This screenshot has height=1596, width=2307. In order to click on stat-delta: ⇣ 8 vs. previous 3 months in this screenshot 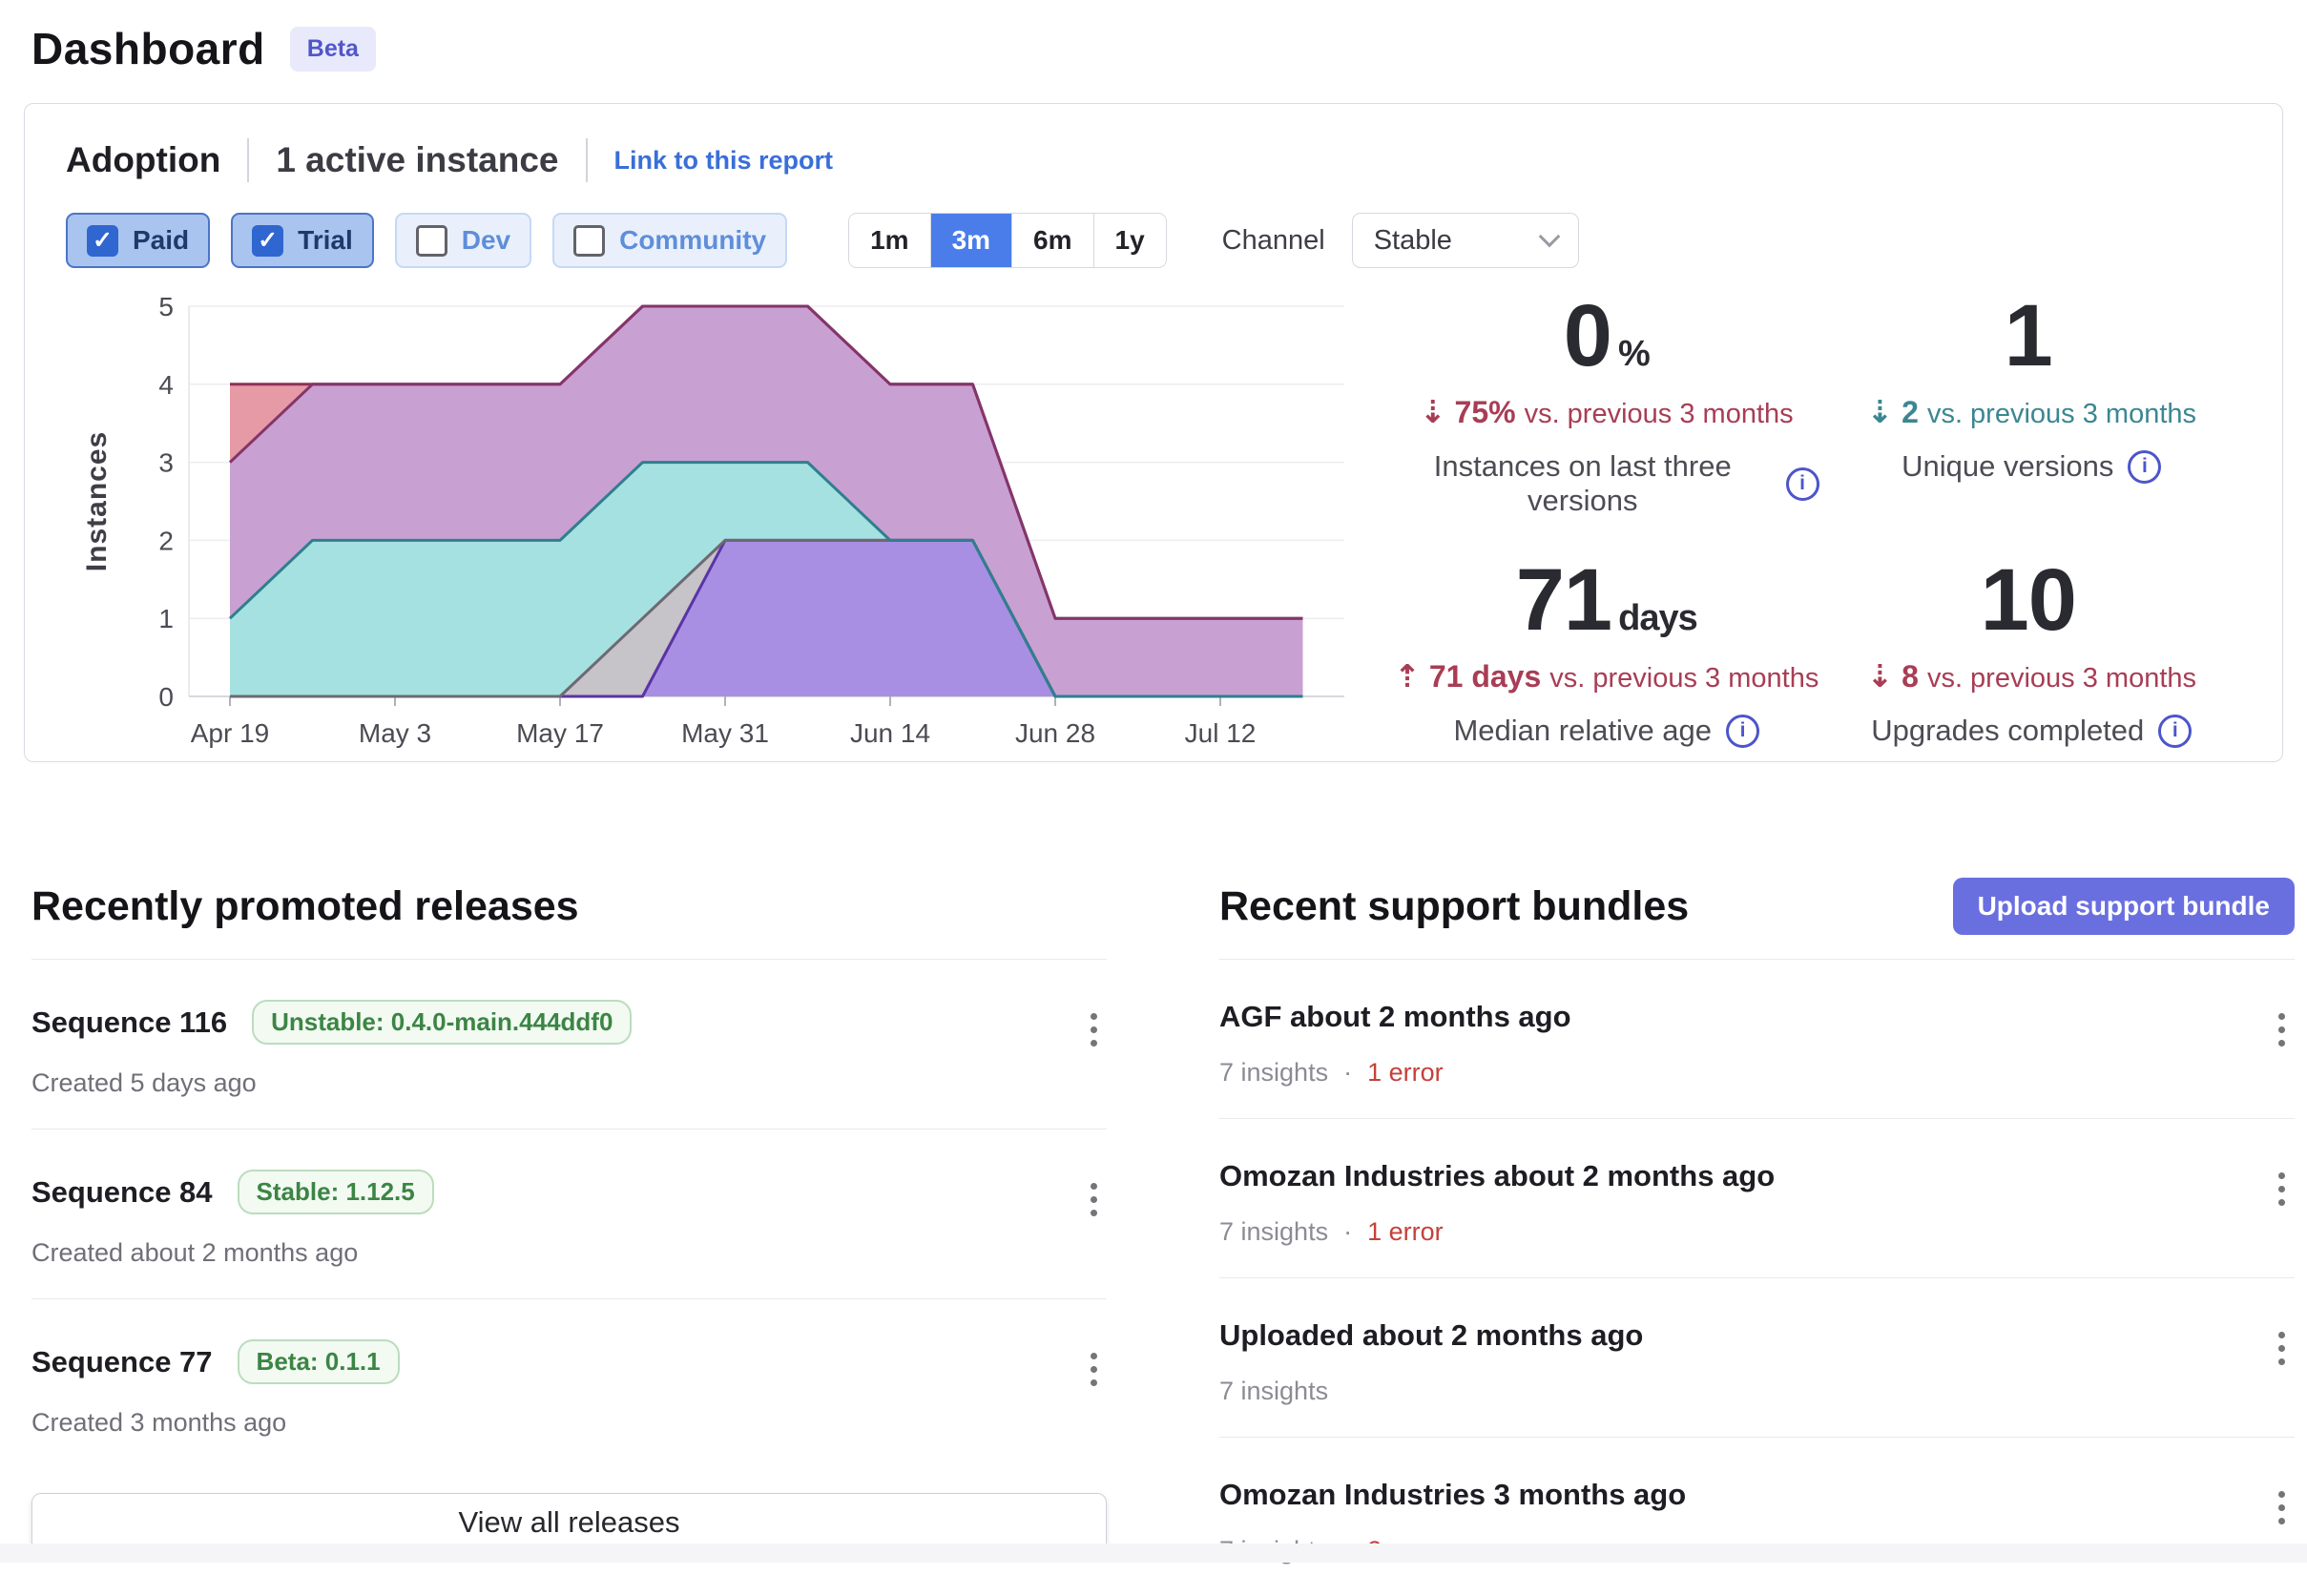, I will do `click(2031, 676)`.